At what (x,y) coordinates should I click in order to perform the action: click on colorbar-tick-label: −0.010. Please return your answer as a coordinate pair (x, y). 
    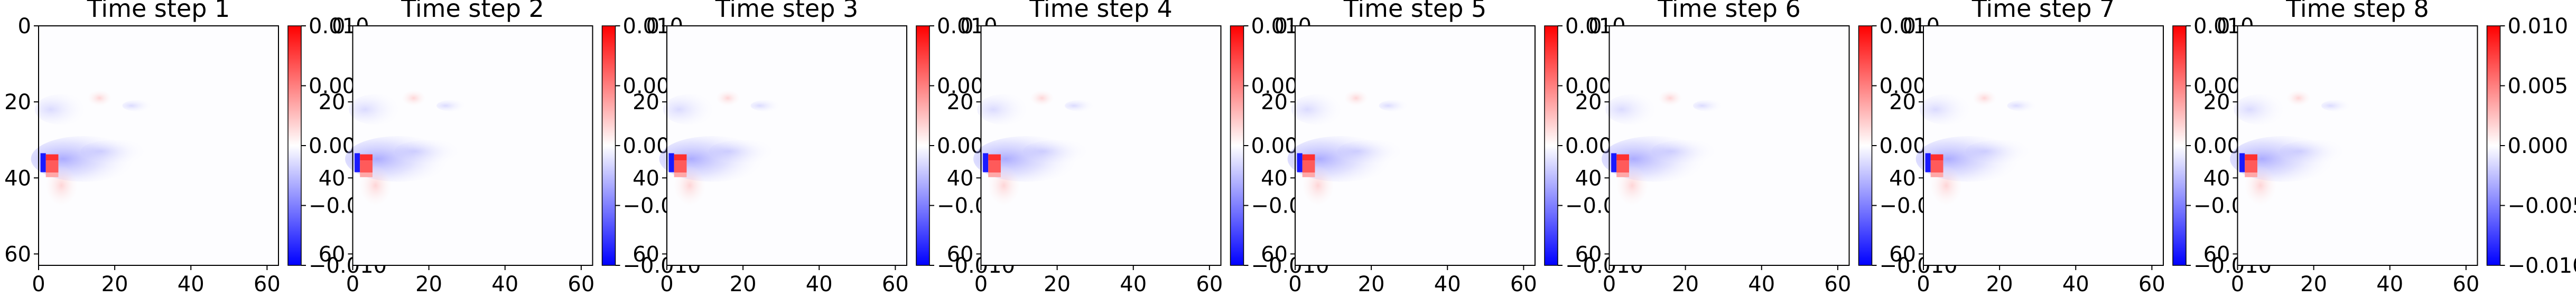
    Looking at the image, I should click on (2542, 266).